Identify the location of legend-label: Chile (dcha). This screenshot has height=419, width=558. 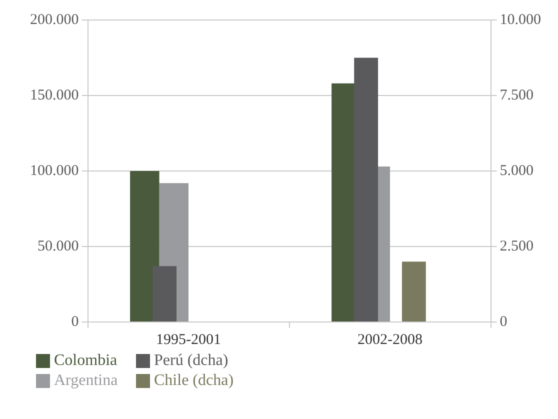
(194, 381).